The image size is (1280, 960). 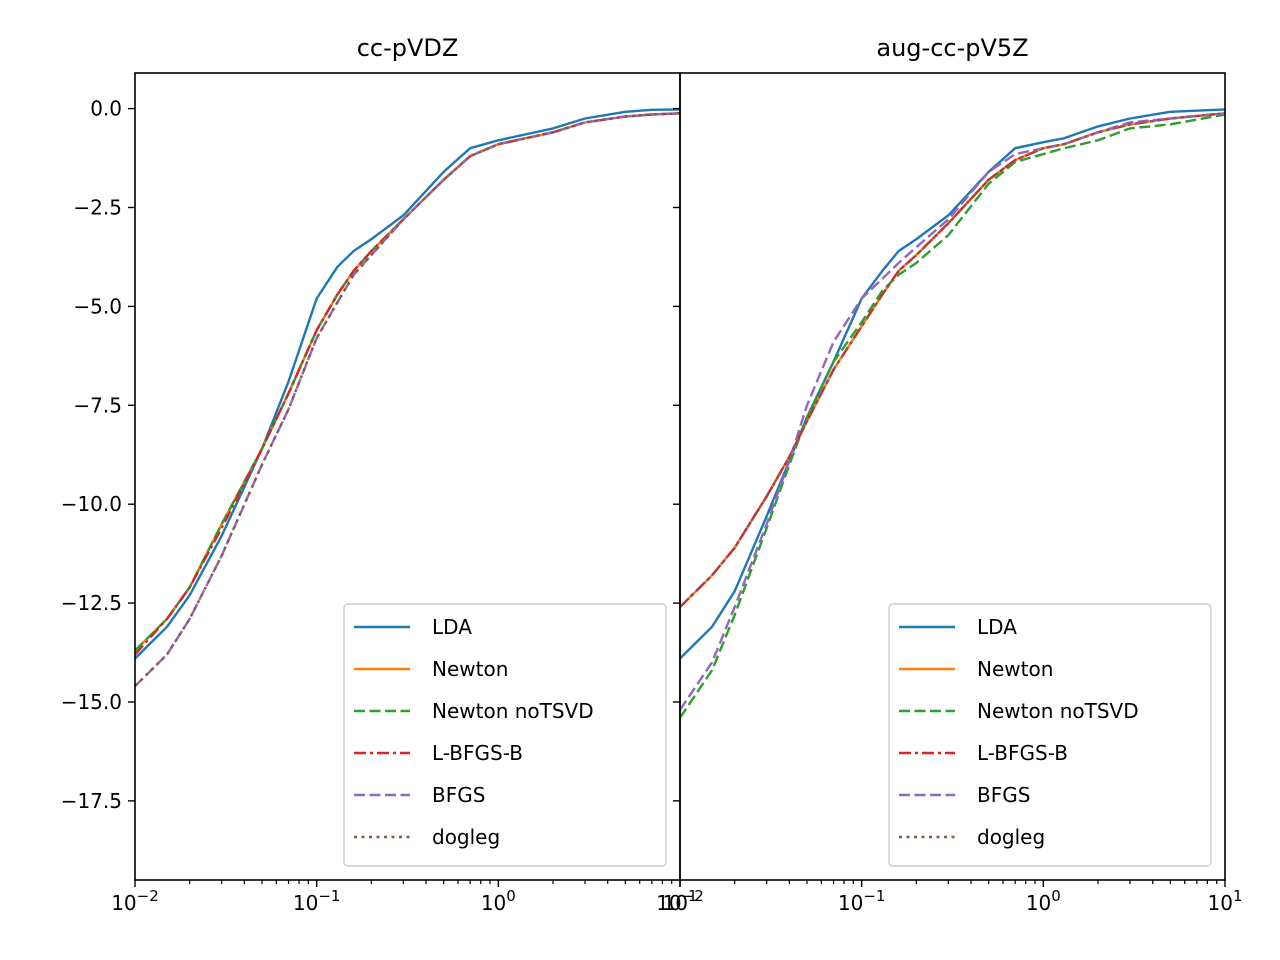 I want to click on y-tick-label: 0.0, so click(x=106, y=109).